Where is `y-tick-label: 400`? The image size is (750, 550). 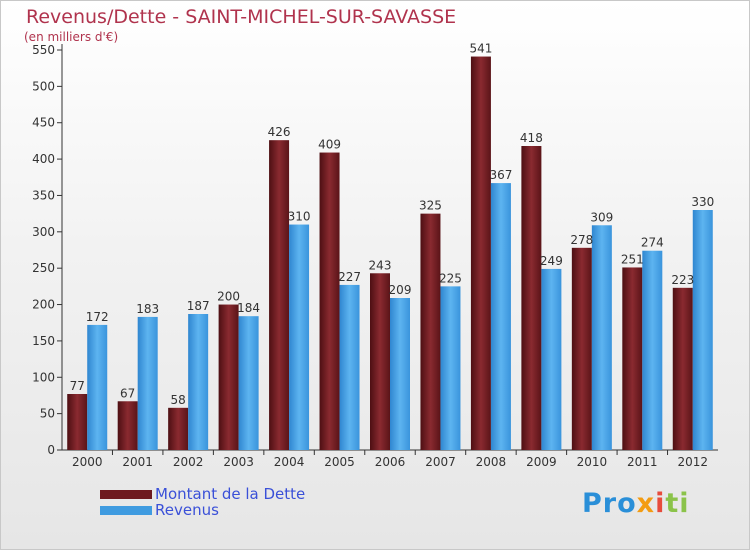 y-tick-label: 400 is located at coordinates (43, 159).